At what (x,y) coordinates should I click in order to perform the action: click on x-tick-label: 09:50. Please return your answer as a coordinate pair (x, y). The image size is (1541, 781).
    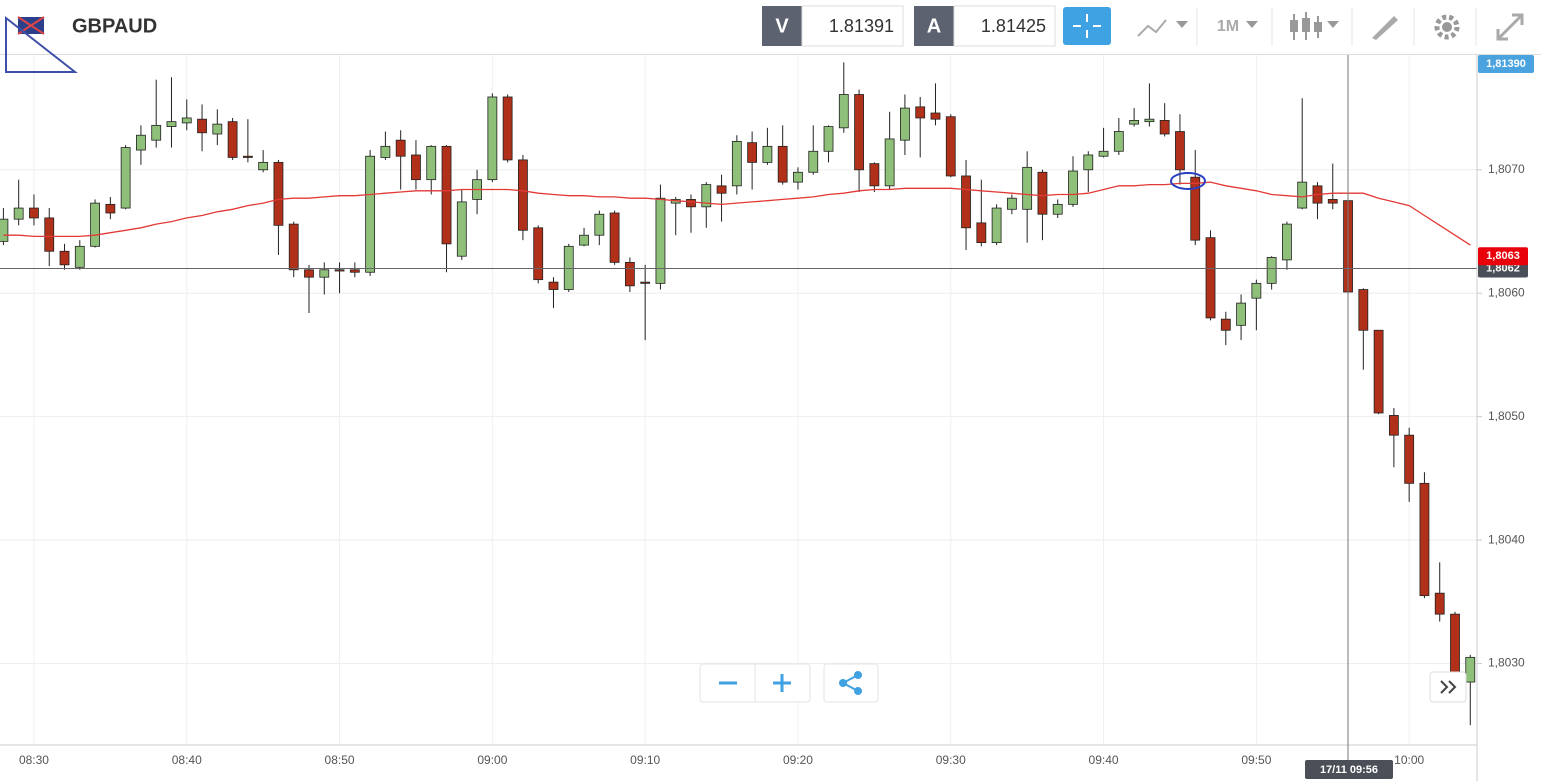
    Looking at the image, I should click on (1256, 760).